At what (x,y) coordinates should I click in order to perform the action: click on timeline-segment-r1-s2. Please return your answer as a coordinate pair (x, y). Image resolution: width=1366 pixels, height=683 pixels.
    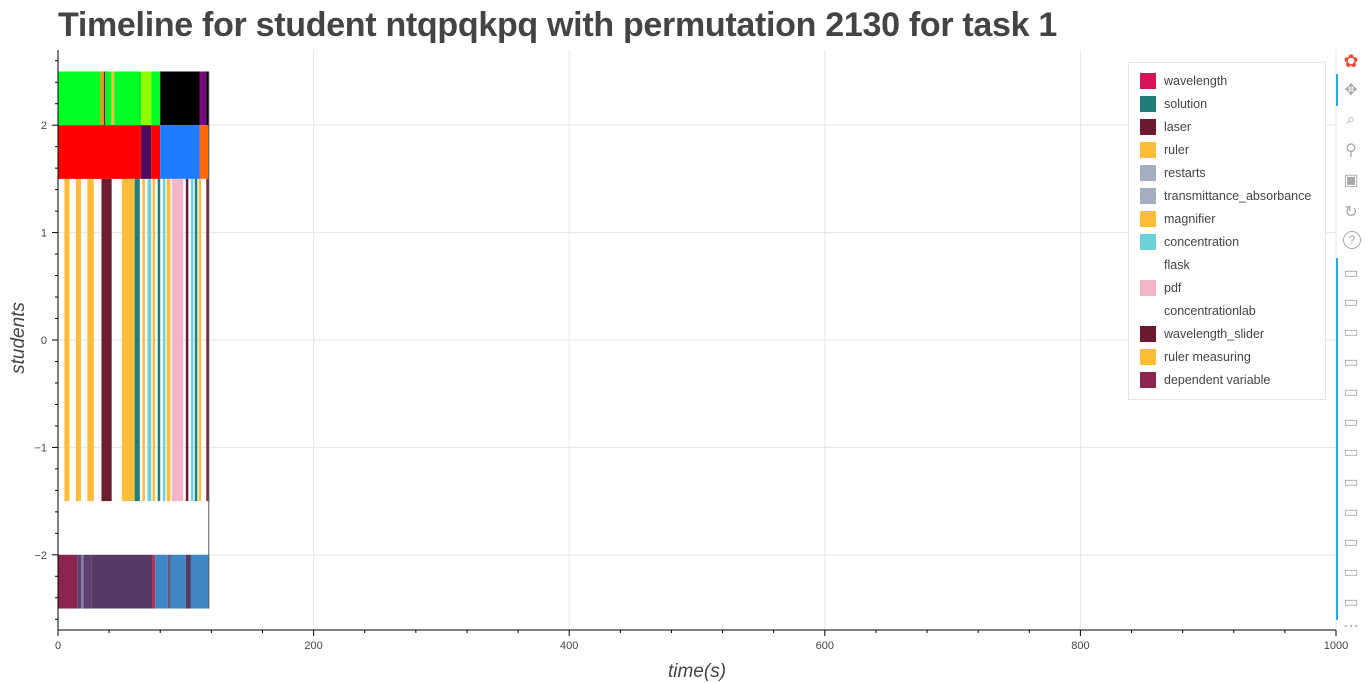
    Looking at the image, I should click on (156, 152).